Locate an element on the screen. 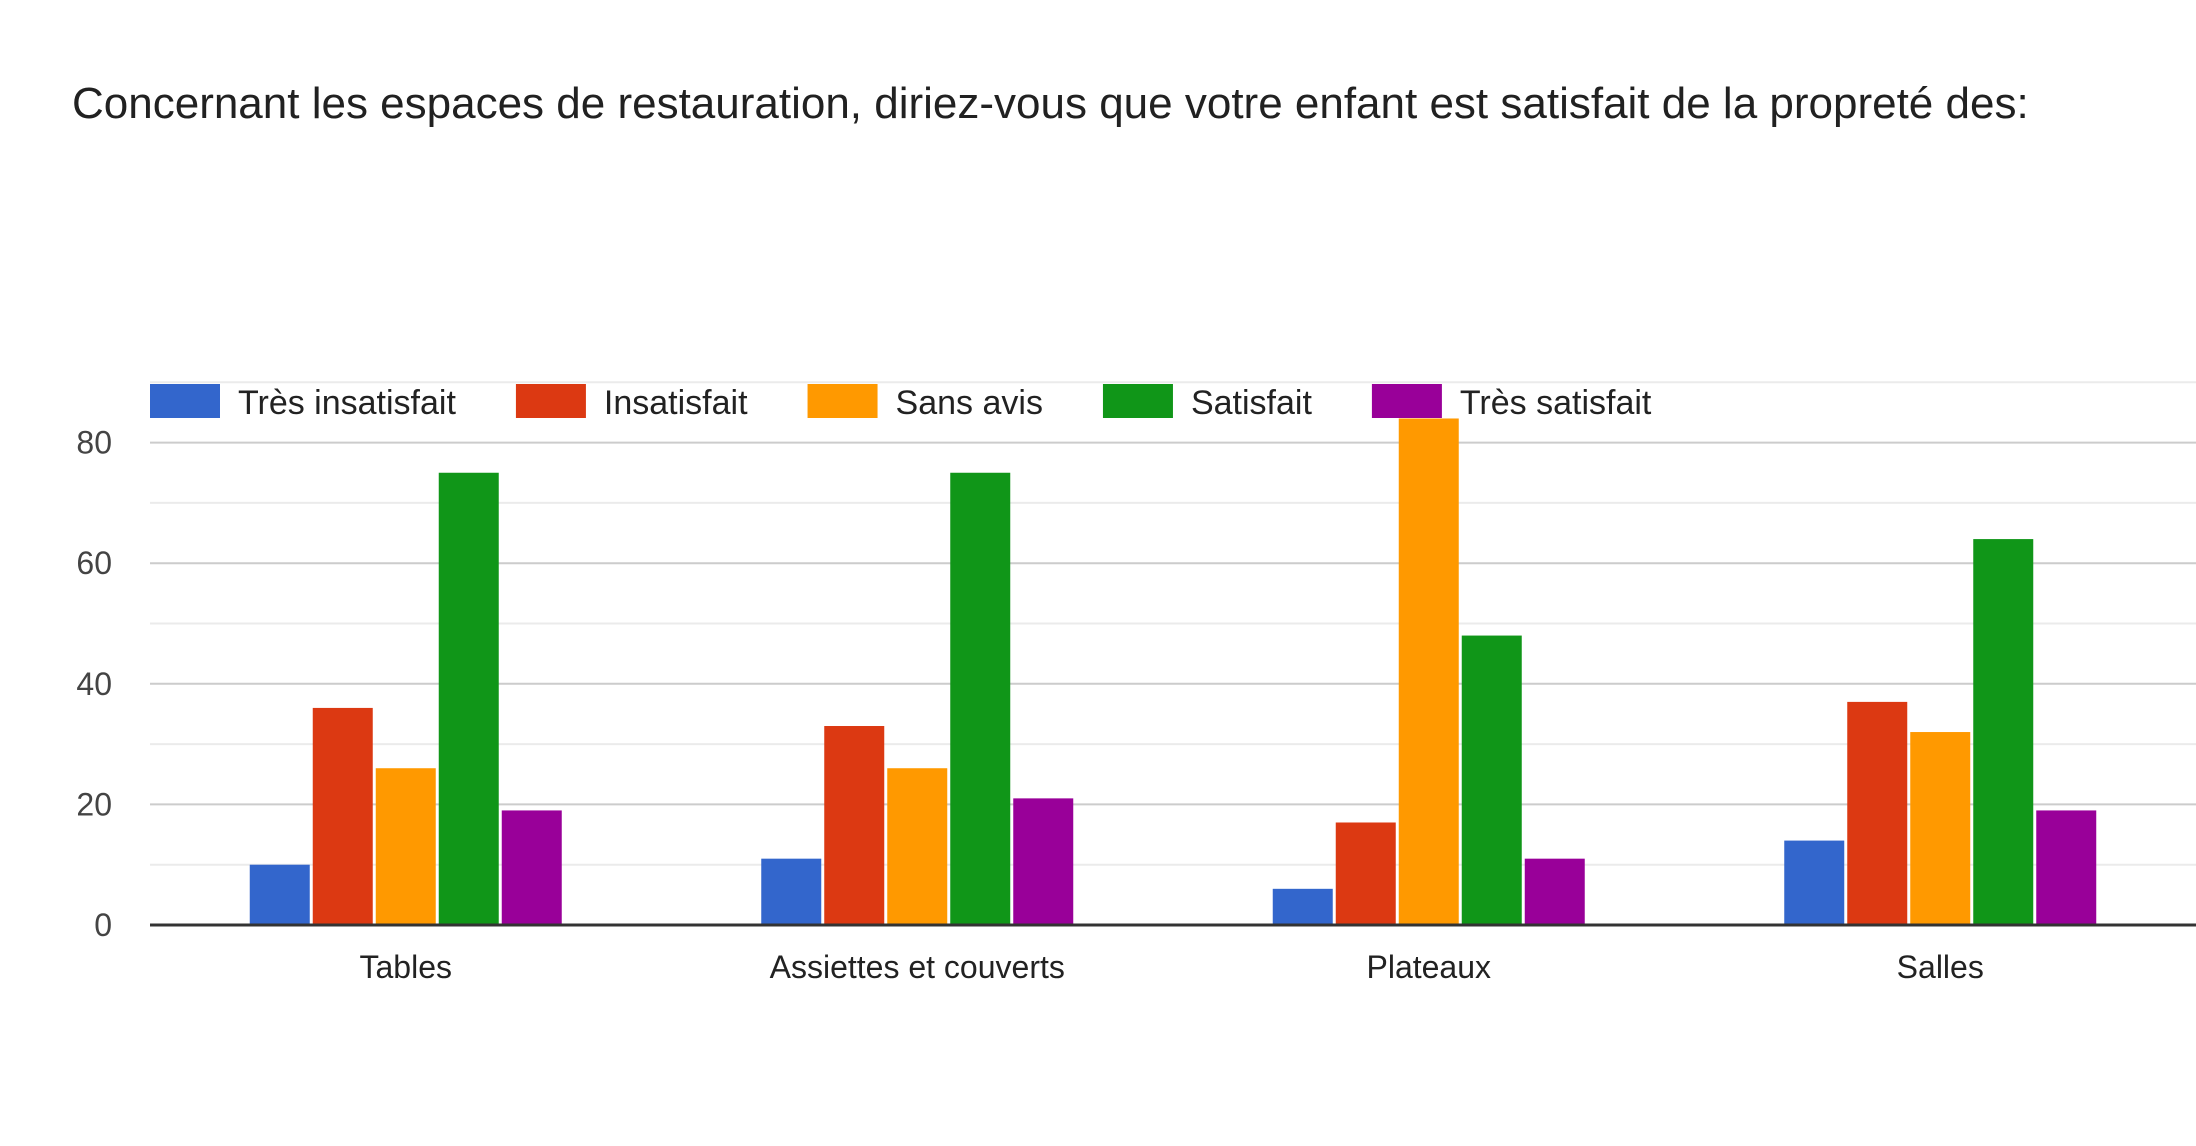  legend-item: Très insatisfait is located at coordinates (303, 403).